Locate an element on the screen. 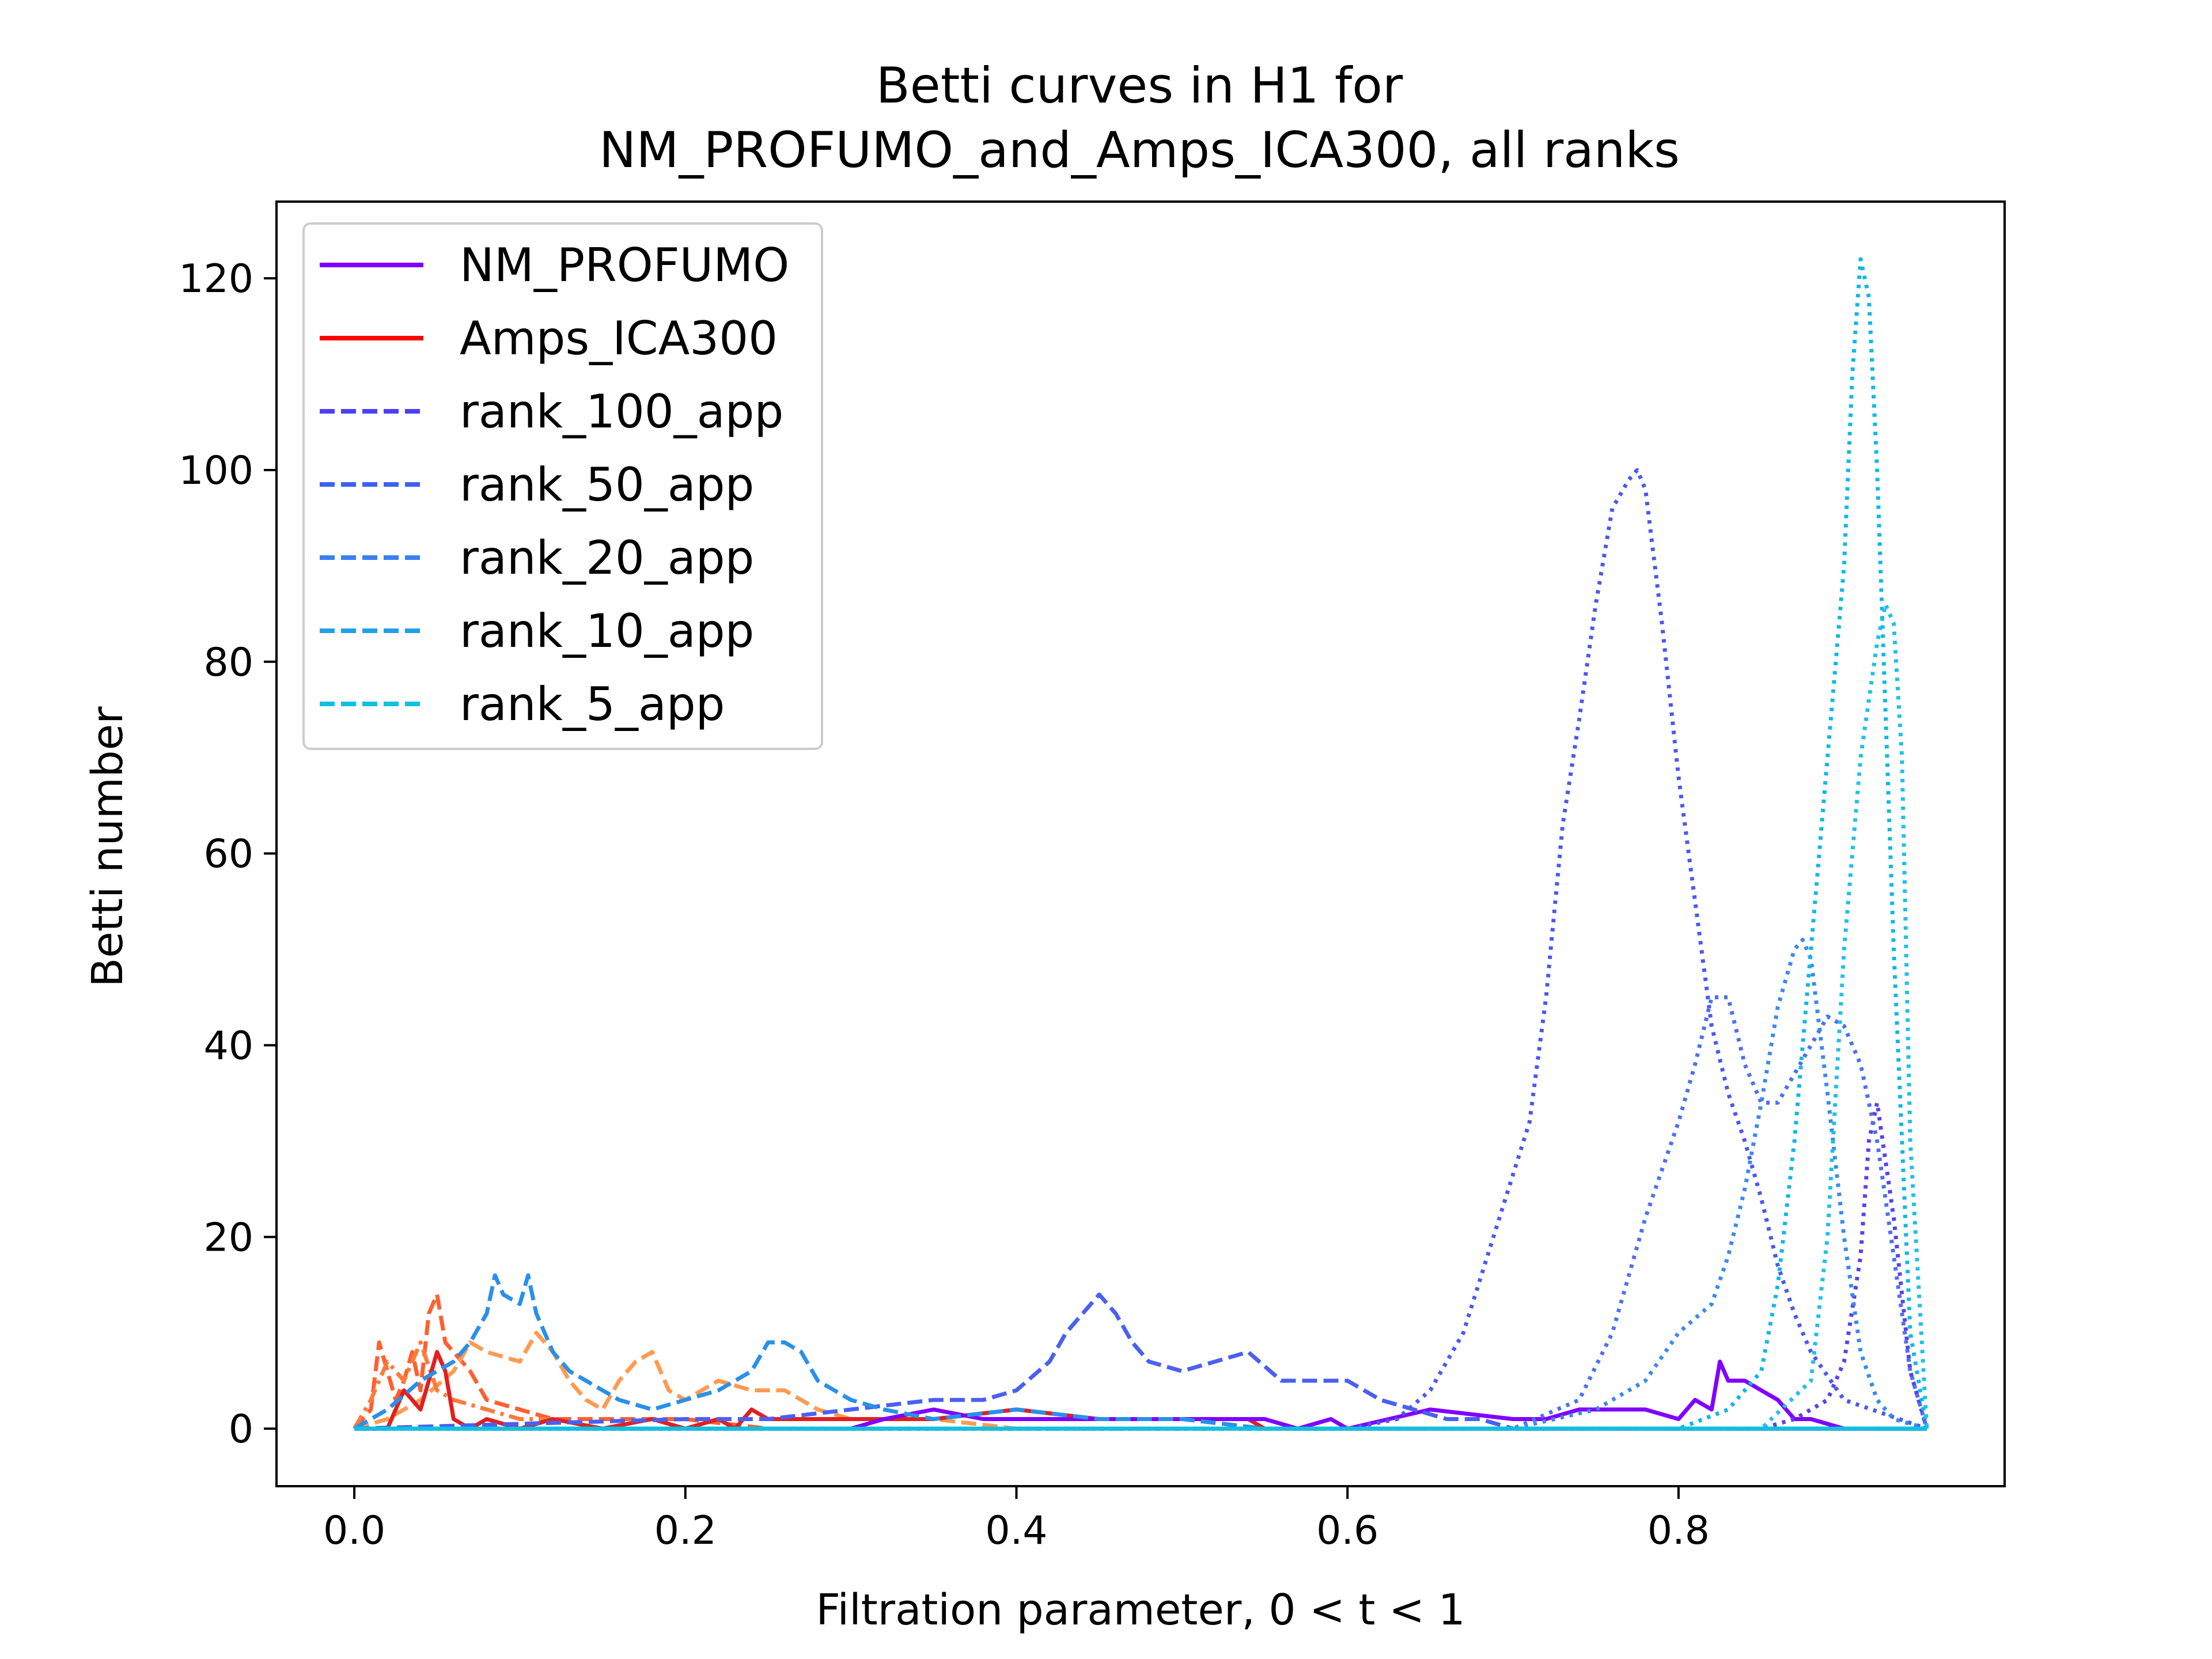  y-tick-label: 40 is located at coordinates (228, 1046).